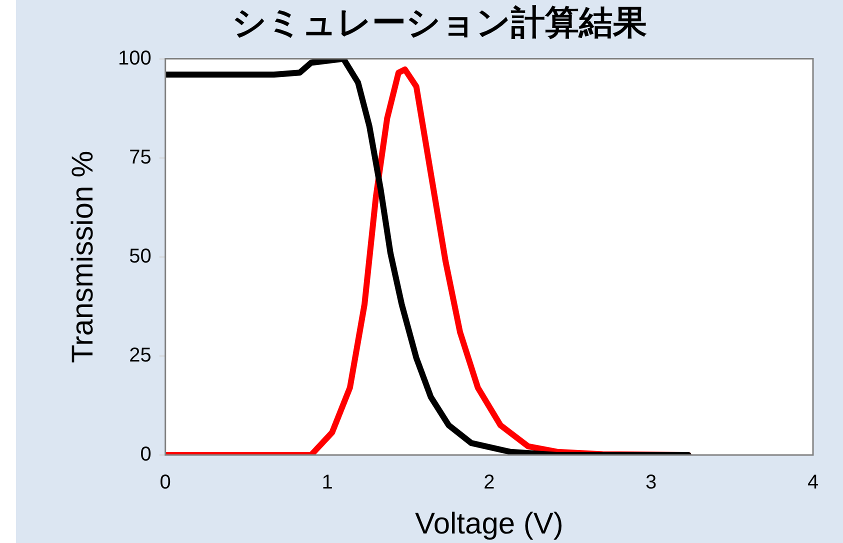 This screenshot has height=543, width=843. Describe the element at coordinates (327, 483) in the screenshot. I see `x-tick-label: 1` at that location.